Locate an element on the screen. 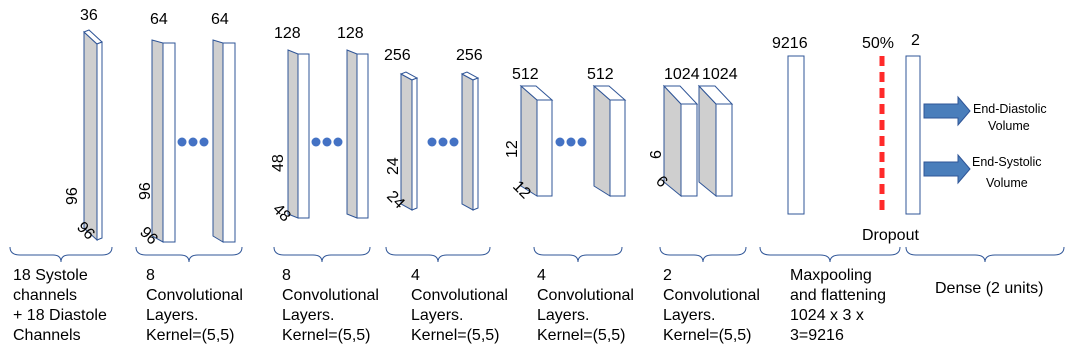  conv3-last-channels: 256 is located at coordinates (469, 55).